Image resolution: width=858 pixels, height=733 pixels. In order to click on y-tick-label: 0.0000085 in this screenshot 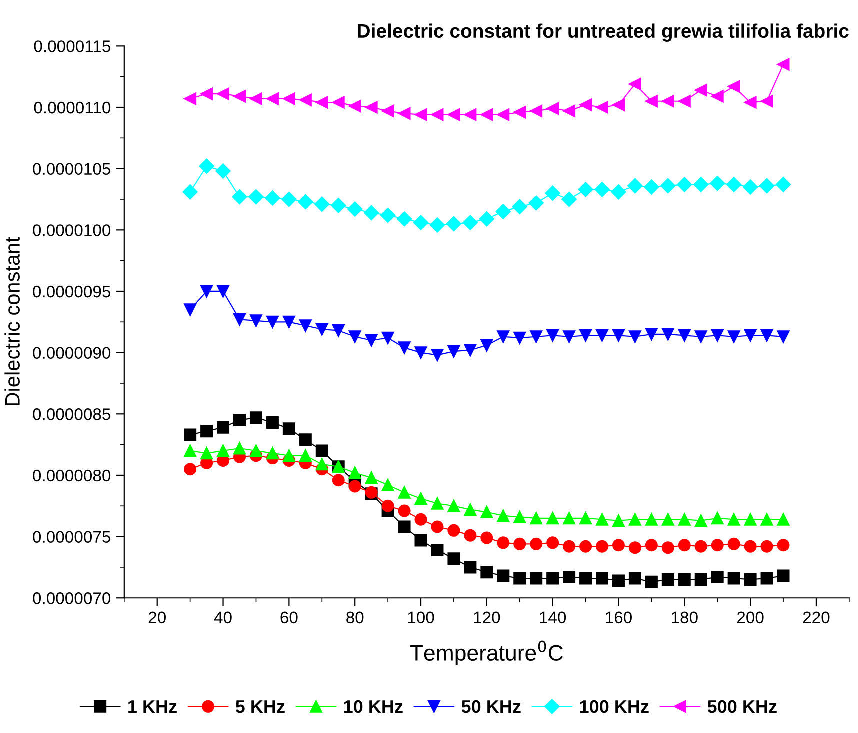, I will do `click(72, 414)`.